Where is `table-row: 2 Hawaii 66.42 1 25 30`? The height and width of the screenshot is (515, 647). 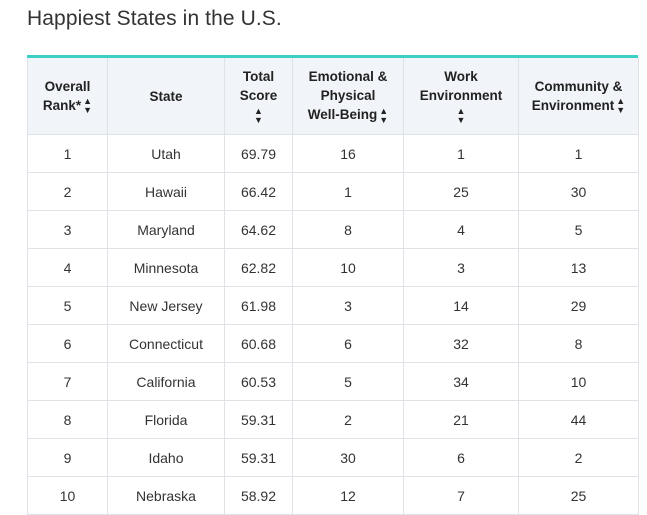
table-row: 2 Hawaii 66.42 1 25 30 is located at coordinates (333, 191).